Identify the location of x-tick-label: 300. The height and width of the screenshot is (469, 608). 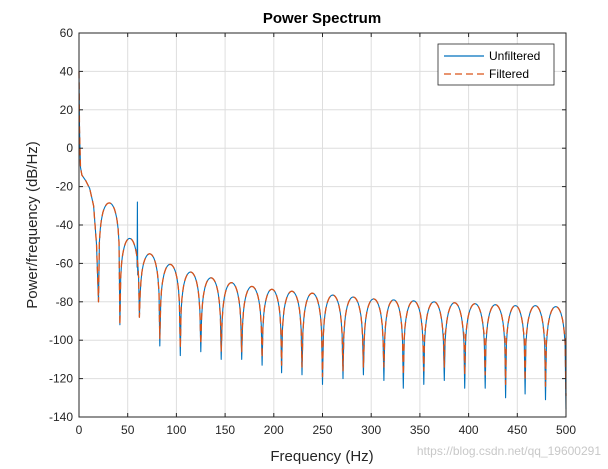
(371, 430).